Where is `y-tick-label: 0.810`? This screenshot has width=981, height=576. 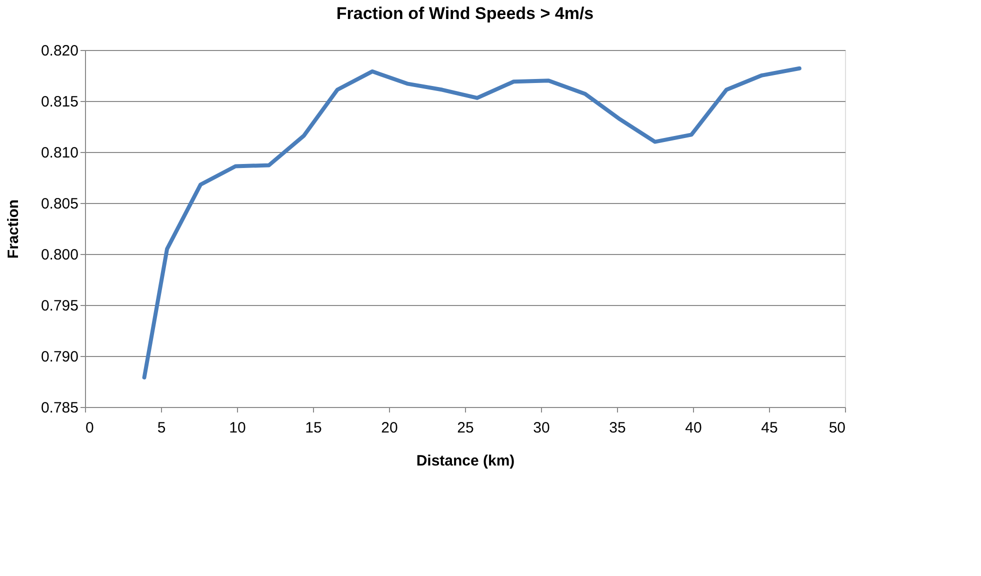 y-tick-label: 0.810 is located at coordinates (59, 153).